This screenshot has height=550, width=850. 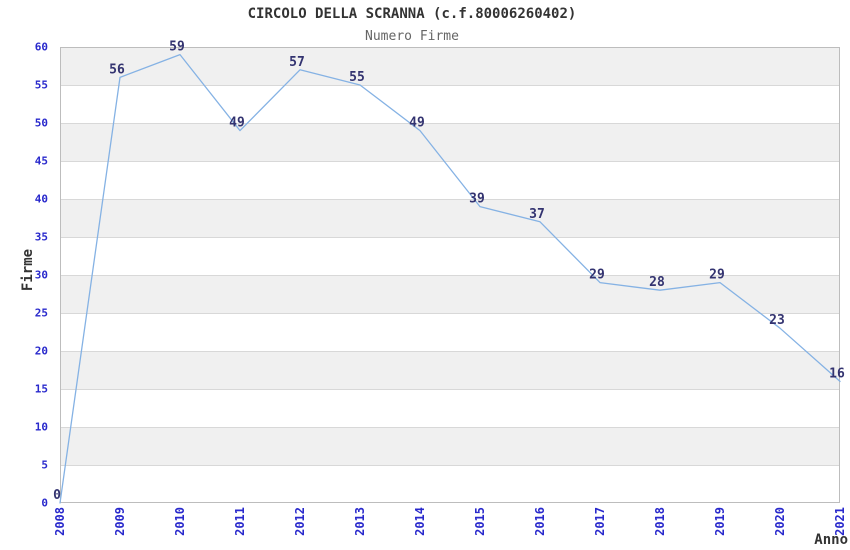 I want to click on x-tick-label: 2012, so click(x=300, y=521).